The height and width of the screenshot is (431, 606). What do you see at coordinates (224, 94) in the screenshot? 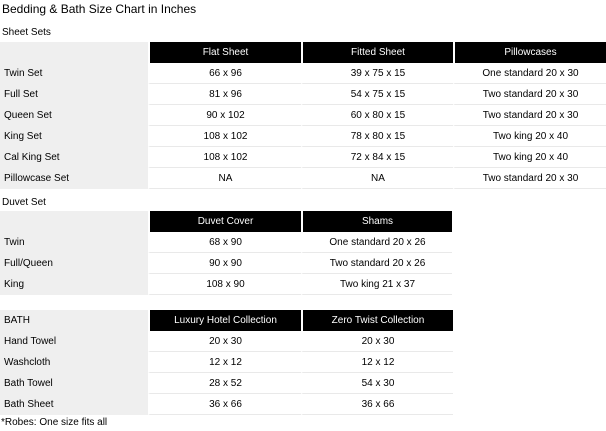
I see `cell-value: 81 x 96` at bounding box center [224, 94].